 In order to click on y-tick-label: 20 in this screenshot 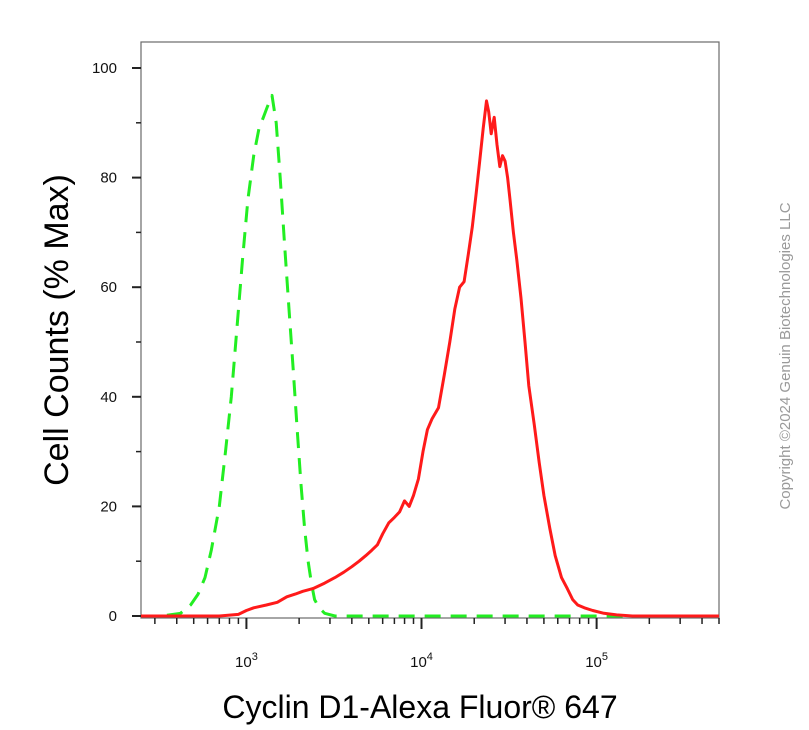, I will do `click(108, 506)`.